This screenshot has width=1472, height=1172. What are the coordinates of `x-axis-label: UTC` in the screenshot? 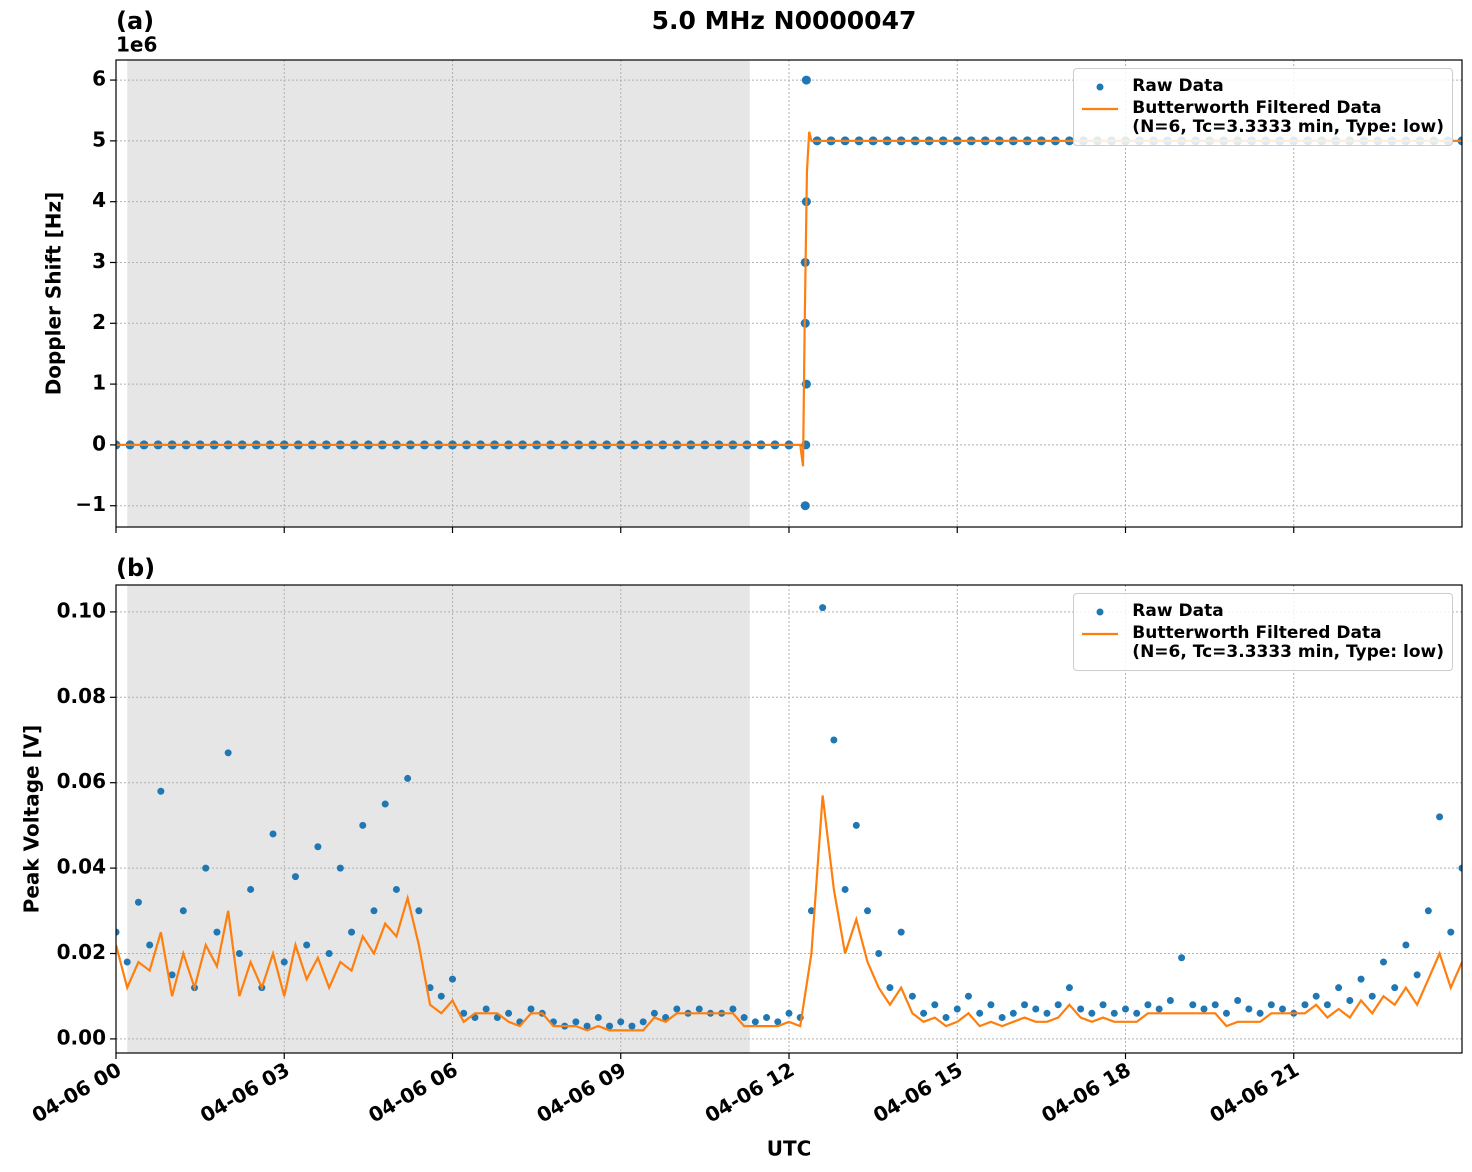 It's located at (789, 1149).